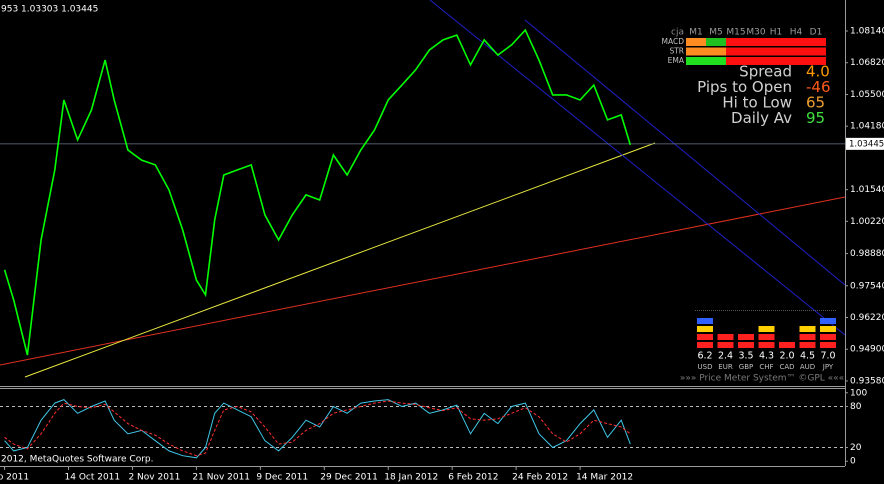 This screenshot has width=884, height=484. What do you see at coordinates (705, 367) in the screenshot?
I see `meter-label: USD` at bounding box center [705, 367].